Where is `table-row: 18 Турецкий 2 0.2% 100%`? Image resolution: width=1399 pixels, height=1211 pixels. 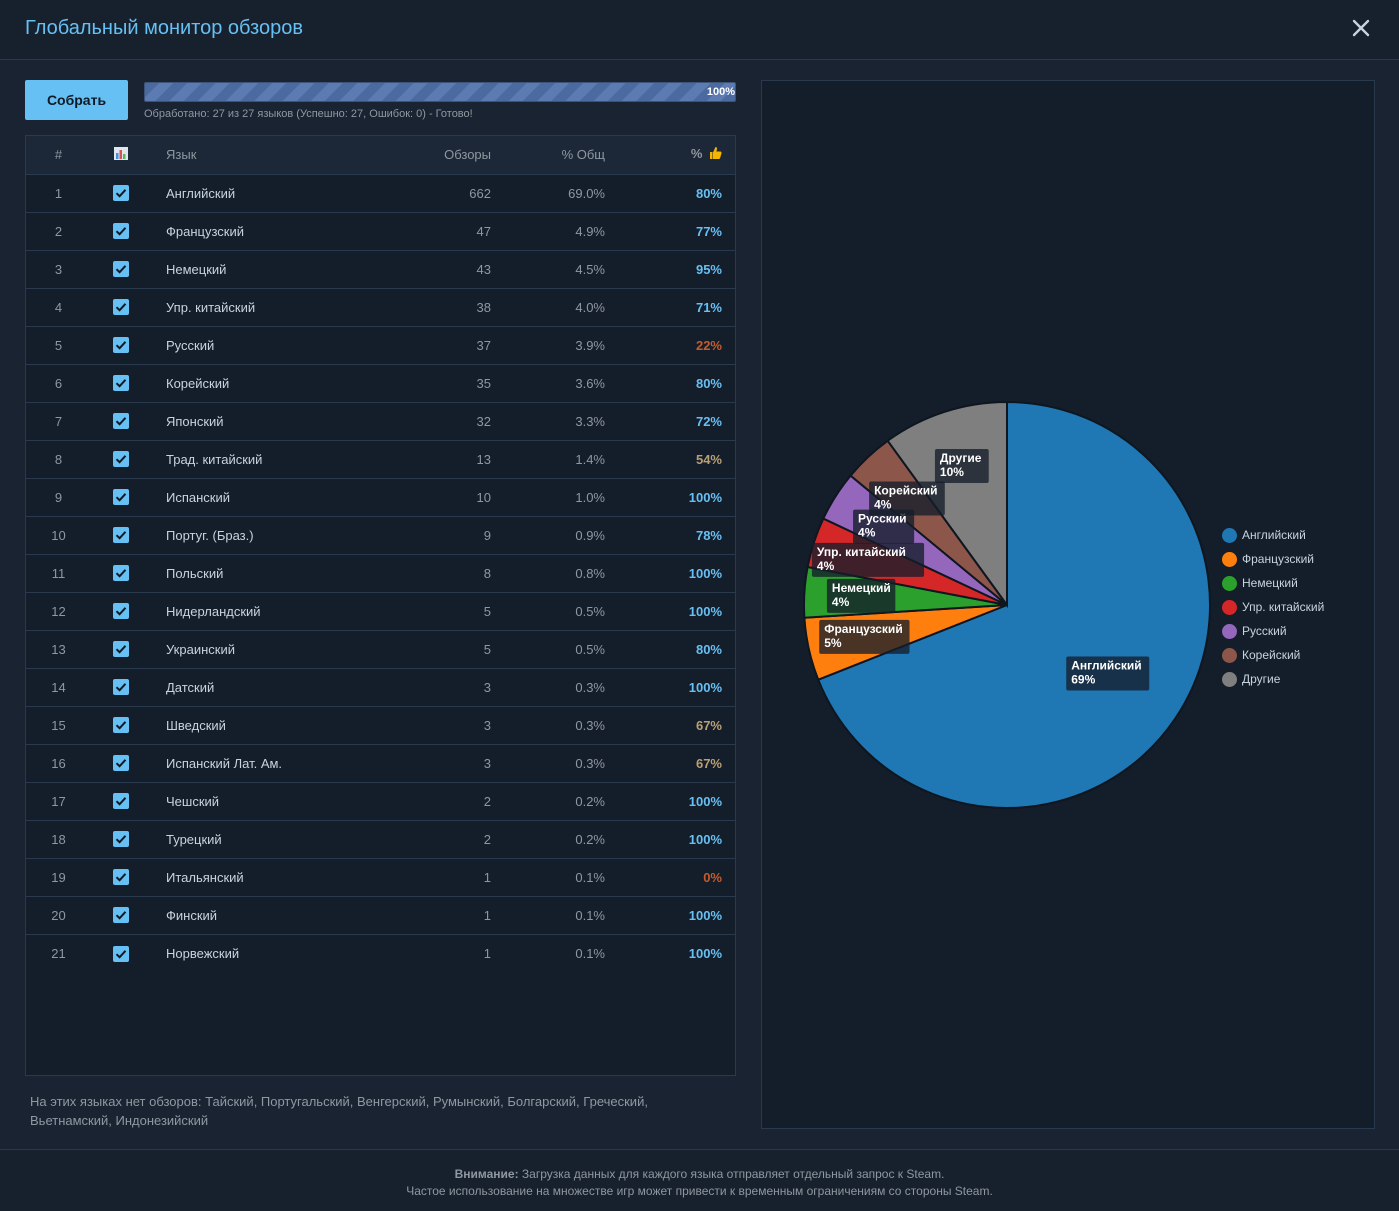 table-row: 18 Турецкий 2 0.2% 100% is located at coordinates (380, 839).